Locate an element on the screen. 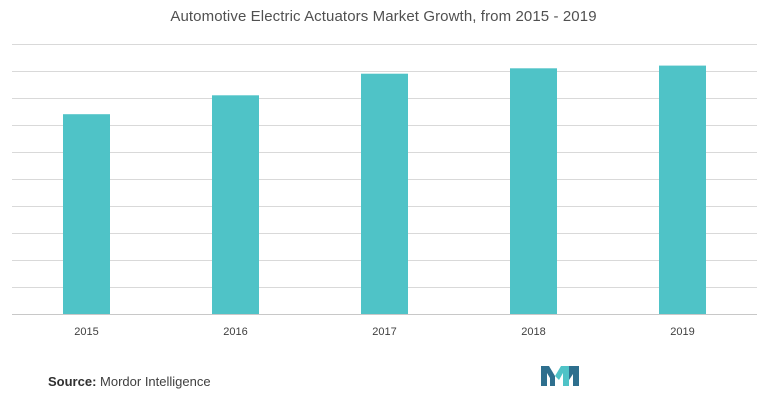  x-tick-label-2019: 2019 is located at coordinates (682, 332).